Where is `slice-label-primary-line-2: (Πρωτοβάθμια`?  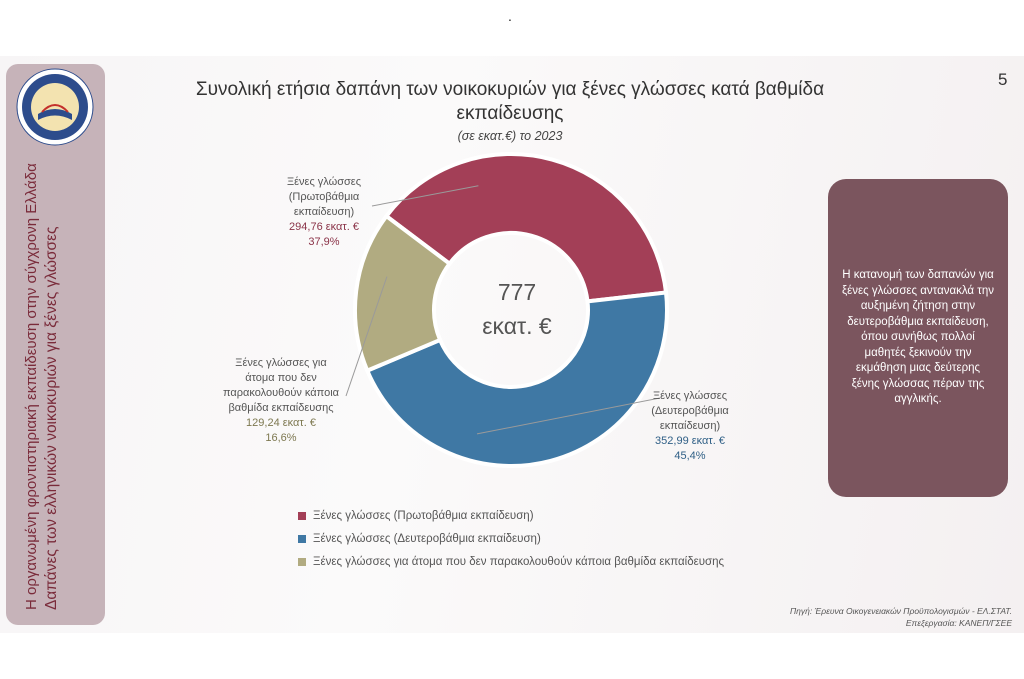
slice-label-primary-line-2: (Πρωτοβάθμια is located at coordinates (324, 197).